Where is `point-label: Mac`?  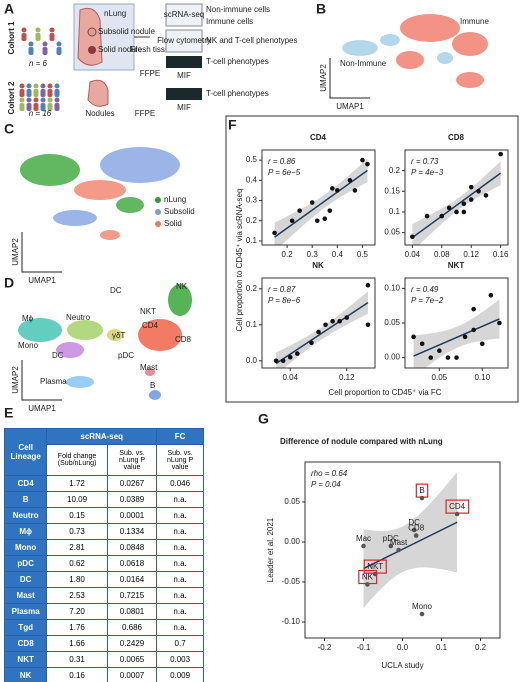 point-label: Mac is located at coordinates (363, 538).